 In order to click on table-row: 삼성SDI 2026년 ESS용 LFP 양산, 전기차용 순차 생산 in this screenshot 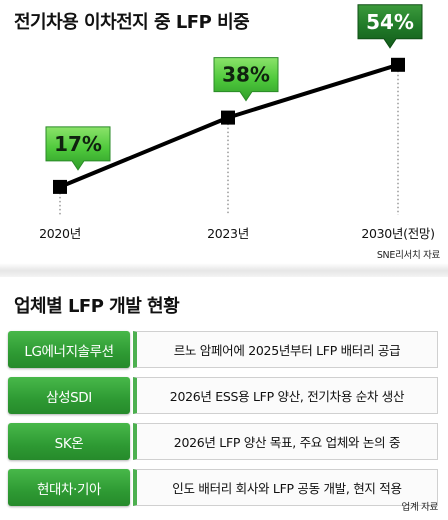, I will do `click(223, 395)`.